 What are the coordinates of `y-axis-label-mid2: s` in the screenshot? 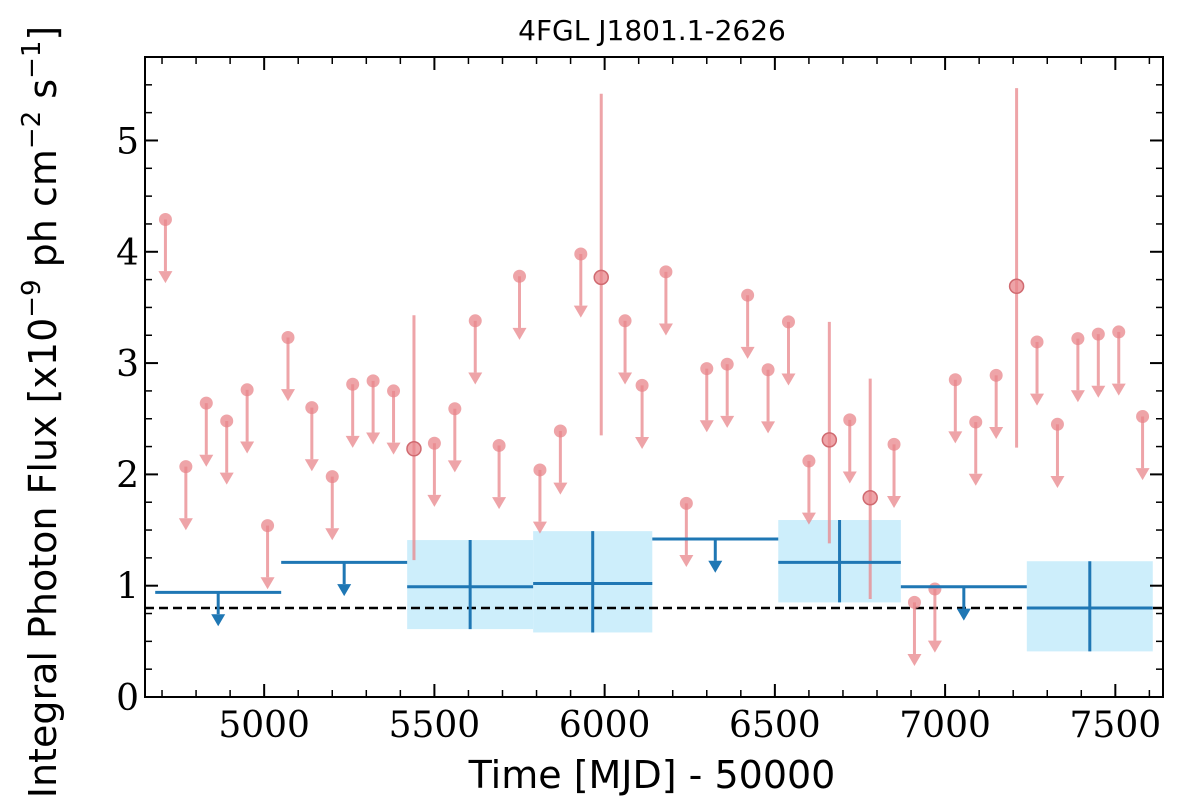 It's located at (43, 95).